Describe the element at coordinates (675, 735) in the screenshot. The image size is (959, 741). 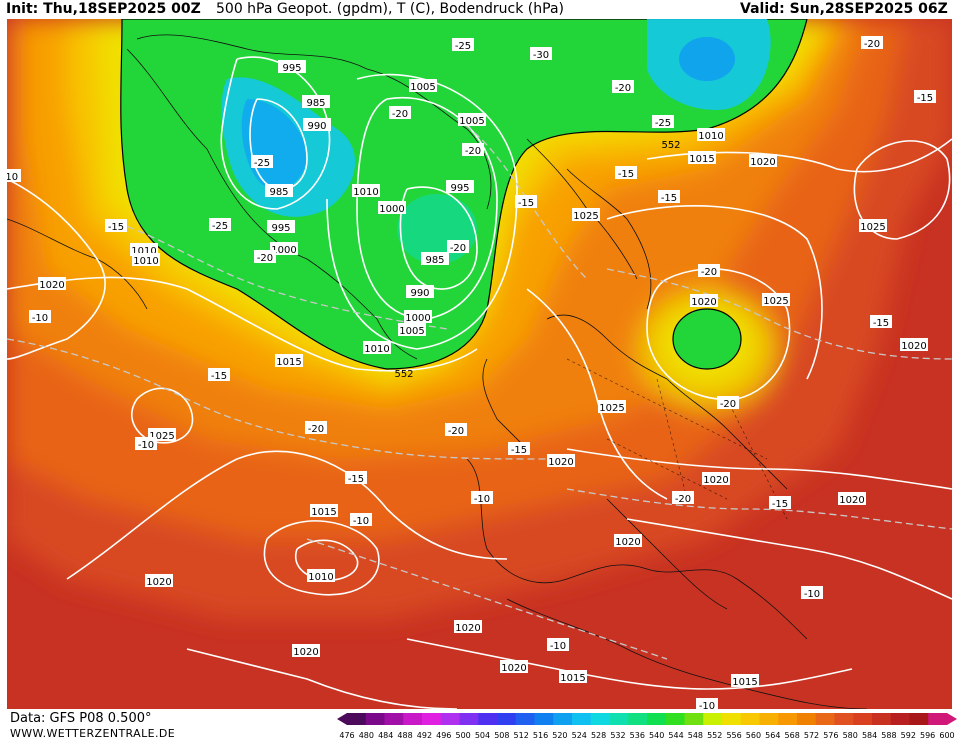
I see `scale-tick-label: 544` at that location.